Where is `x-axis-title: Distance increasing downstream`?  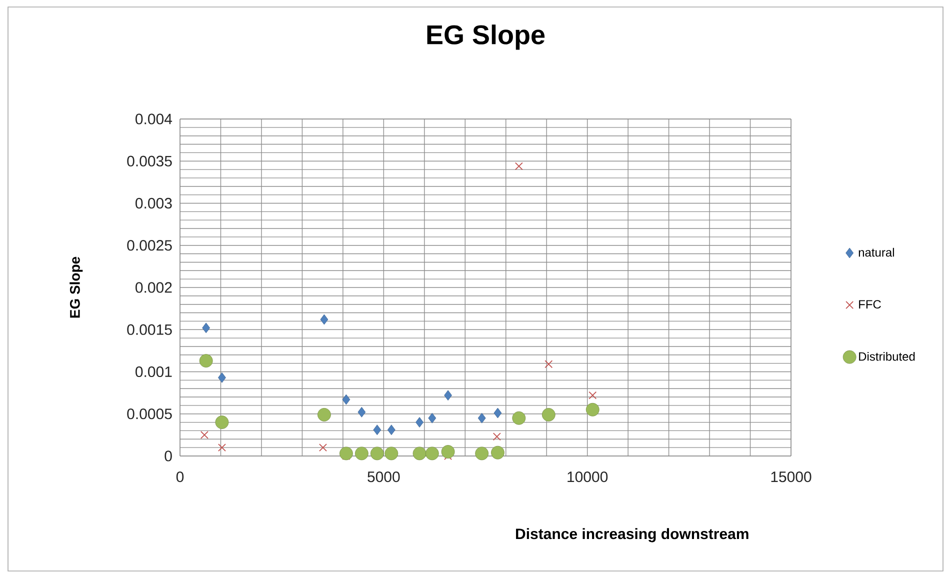
x-axis-title: Distance increasing downstream is located at coordinates (632, 535).